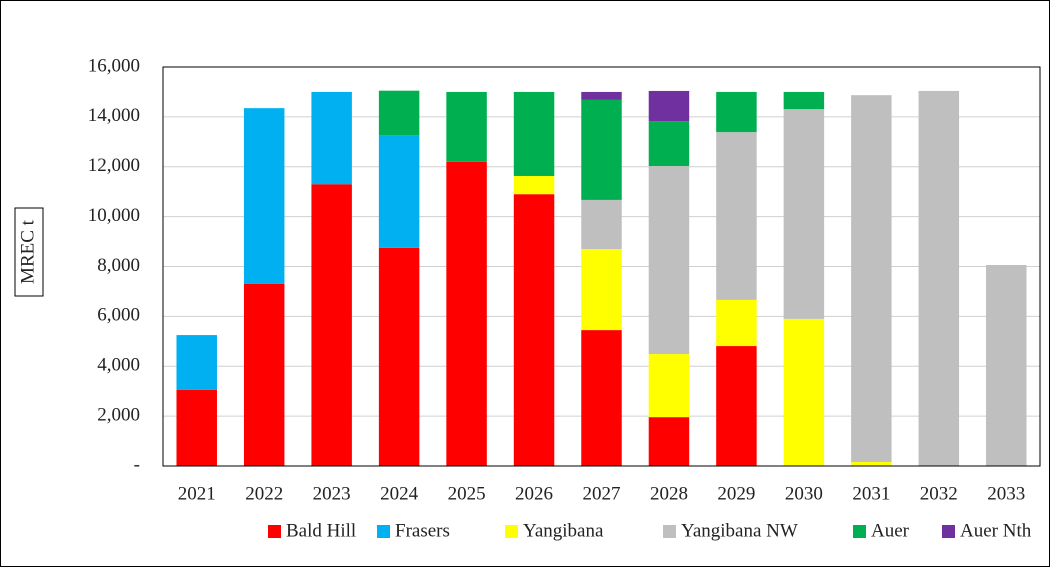  Describe the element at coordinates (114, 215) in the screenshot. I see `y-tick-label: 10,000` at that location.